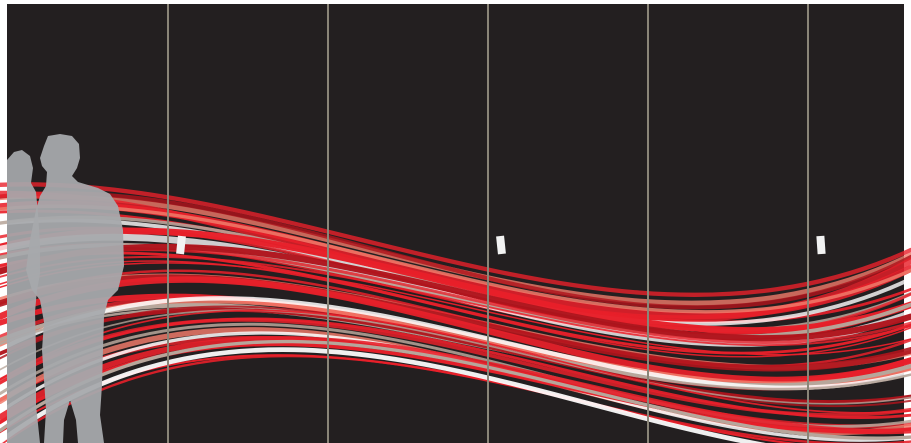  I want to click on door-handles, so click(501, 245).